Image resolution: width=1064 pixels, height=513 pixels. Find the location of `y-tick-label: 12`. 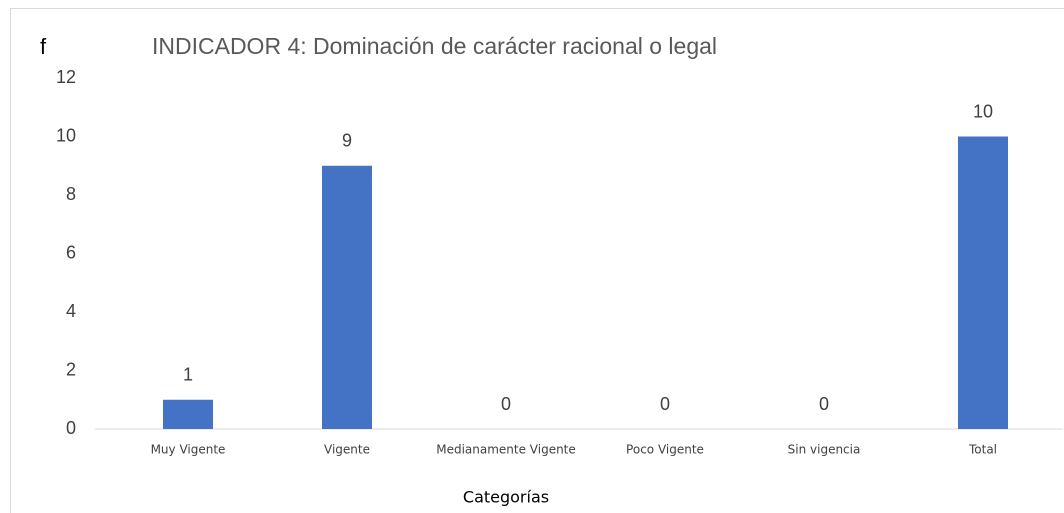

y-tick-label: 12 is located at coordinates (66, 77).